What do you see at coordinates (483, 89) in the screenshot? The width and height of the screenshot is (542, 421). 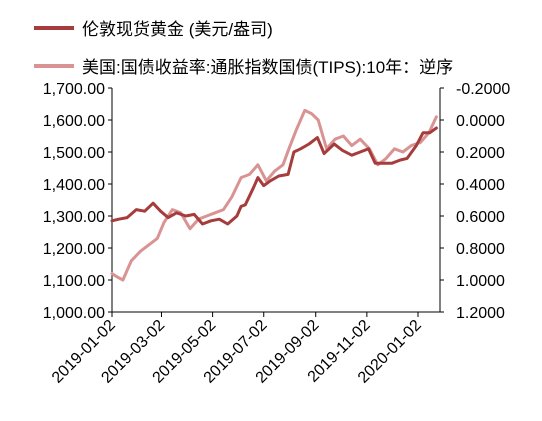 I see `right-tick-label: -0.2000` at bounding box center [483, 89].